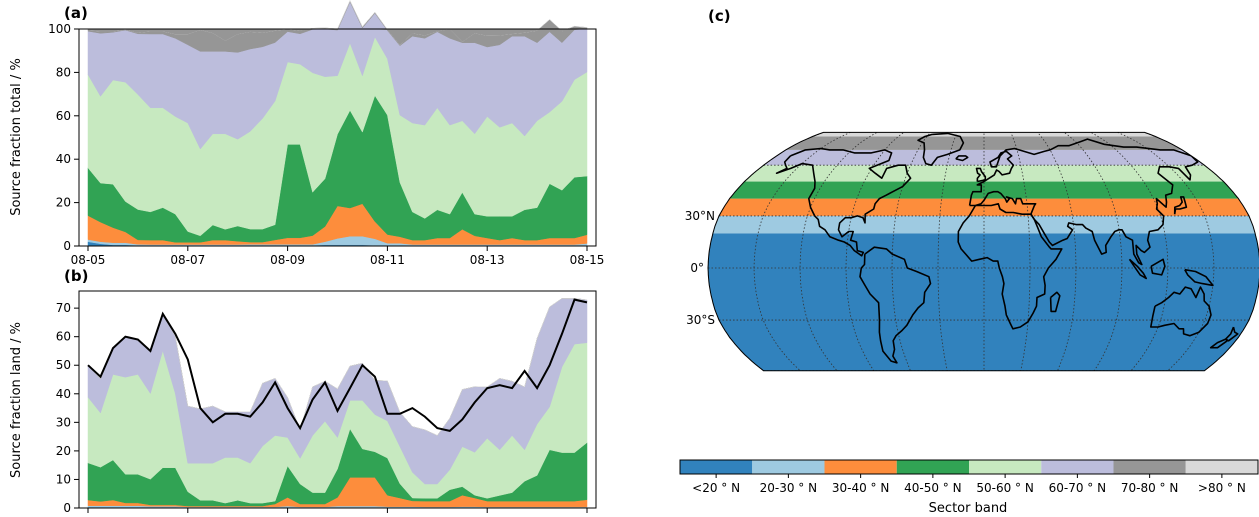  I want to click on panel-b-label: (b), so click(76, 276).